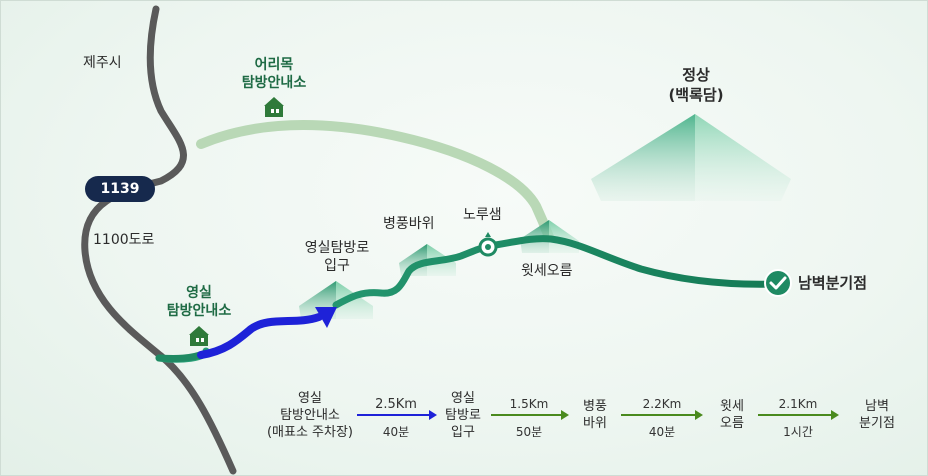 The width and height of the screenshot is (928, 476). Describe the element at coordinates (124, 240) in the screenshot. I see `road-1100-label: 1100도로` at that location.